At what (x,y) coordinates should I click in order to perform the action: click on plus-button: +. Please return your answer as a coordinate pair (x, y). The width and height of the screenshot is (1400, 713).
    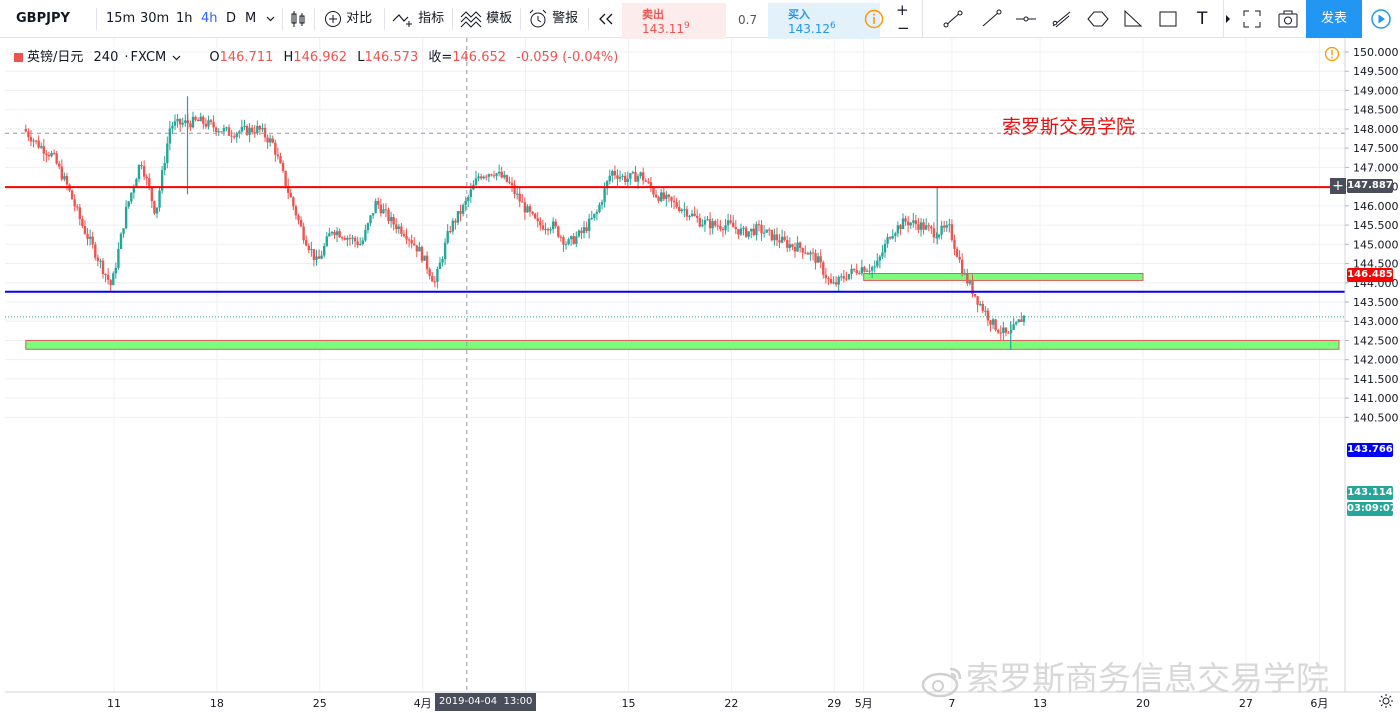
    Looking at the image, I should click on (902, 14).